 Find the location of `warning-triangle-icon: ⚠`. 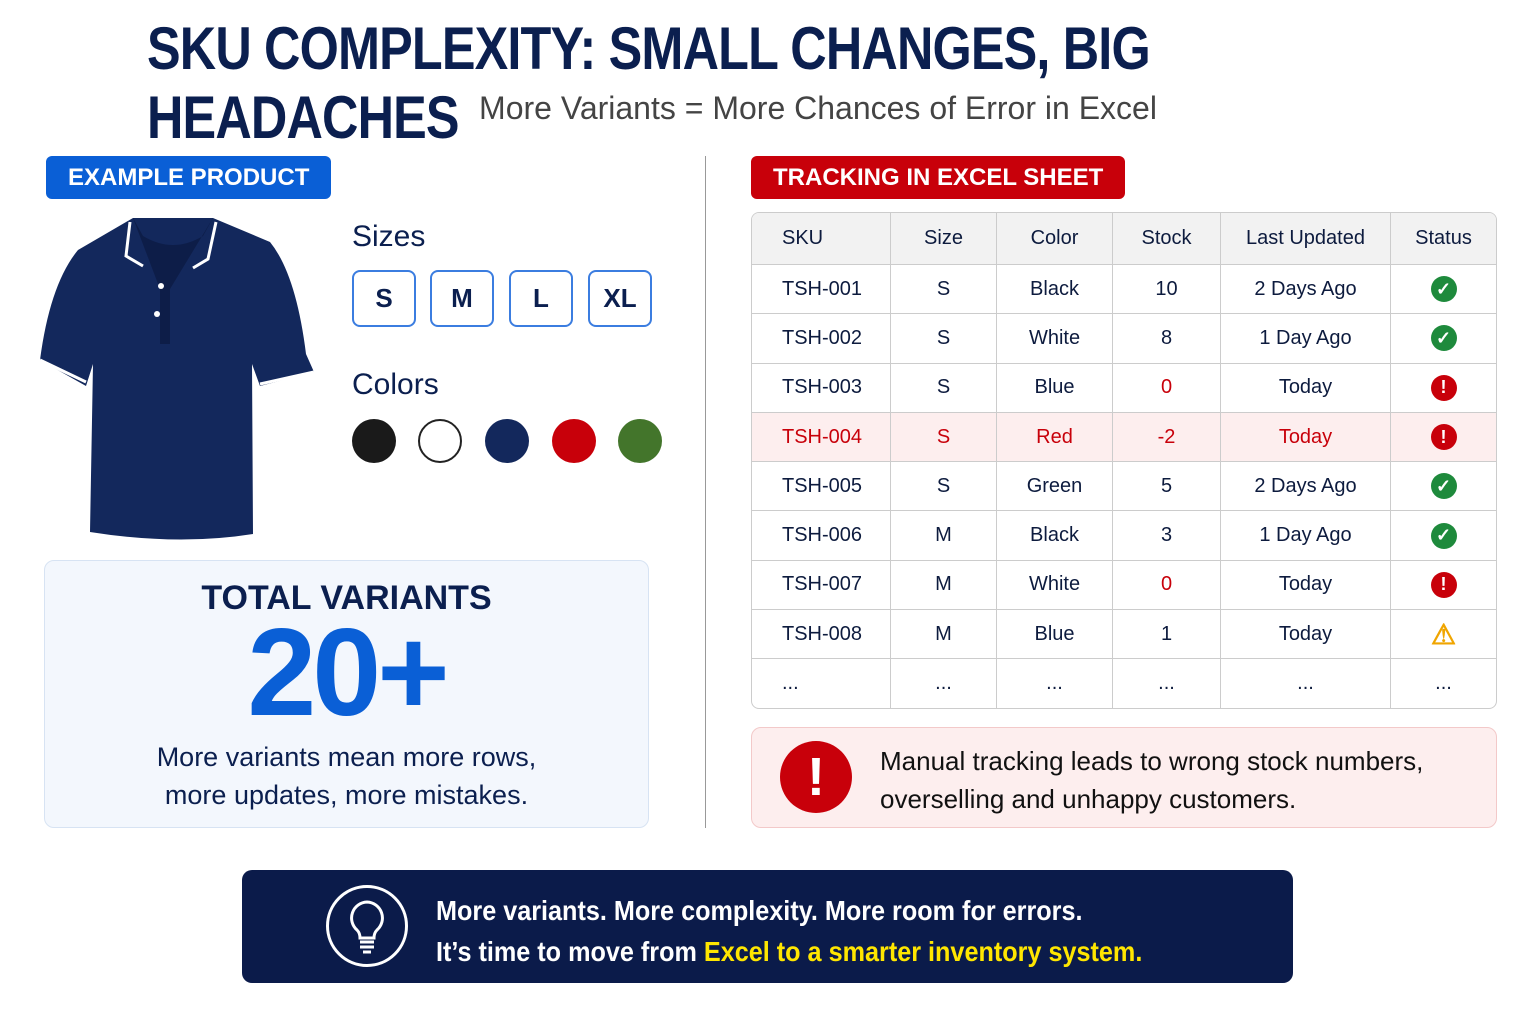

warning-triangle-icon: ⚠ is located at coordinates (1443, 634).